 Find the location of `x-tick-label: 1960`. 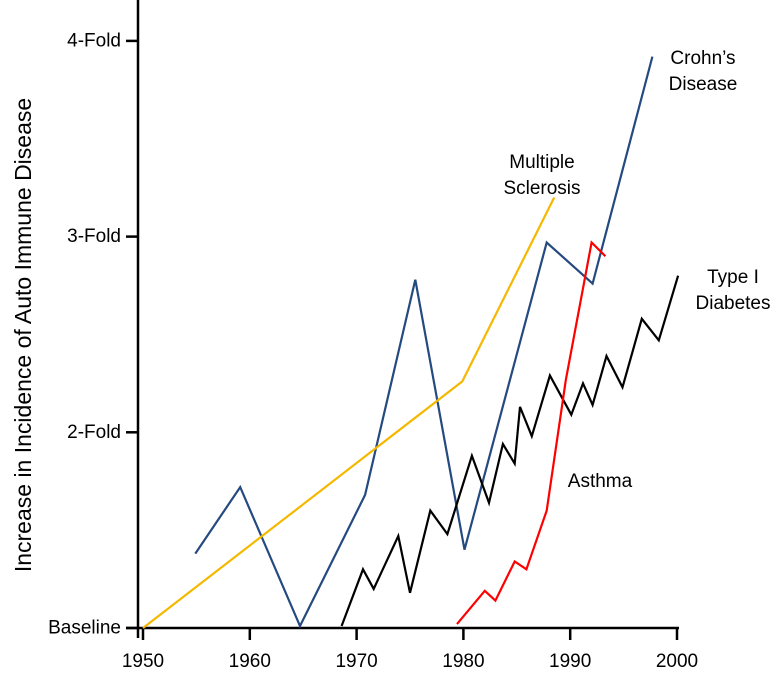

x-tick-label: 1960 is located at coordinates (250, 661).